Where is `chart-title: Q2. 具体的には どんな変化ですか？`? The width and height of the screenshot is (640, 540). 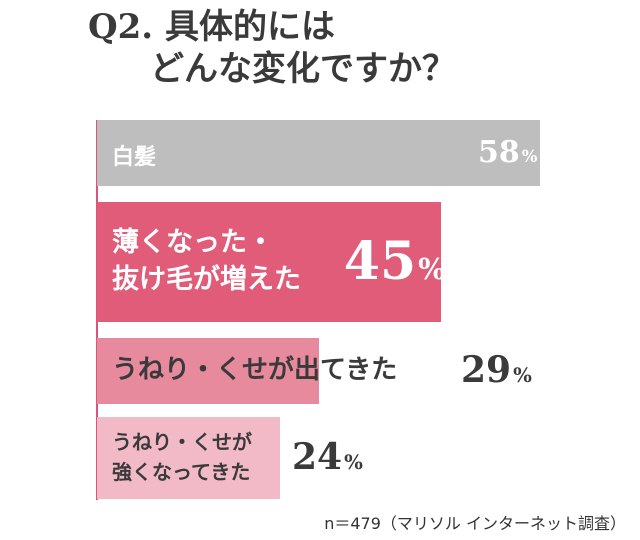 chart-title: Q2. 具体的には どんな変化ですか？ is located at coordinates (272, 48).